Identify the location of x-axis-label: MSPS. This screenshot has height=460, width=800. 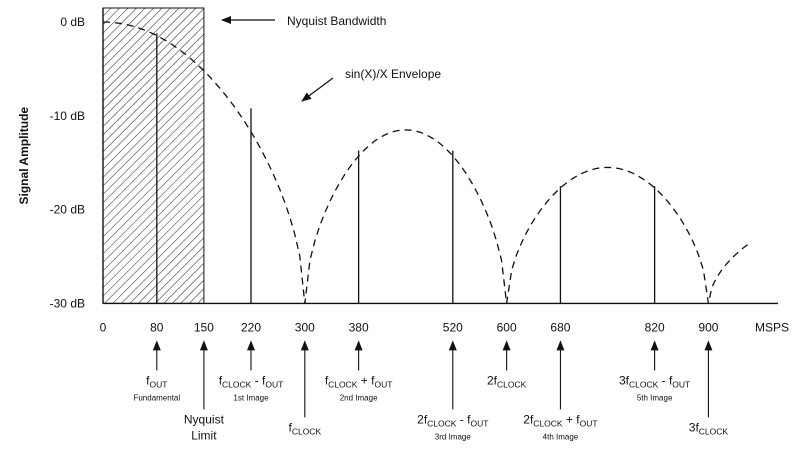
(772, 327).